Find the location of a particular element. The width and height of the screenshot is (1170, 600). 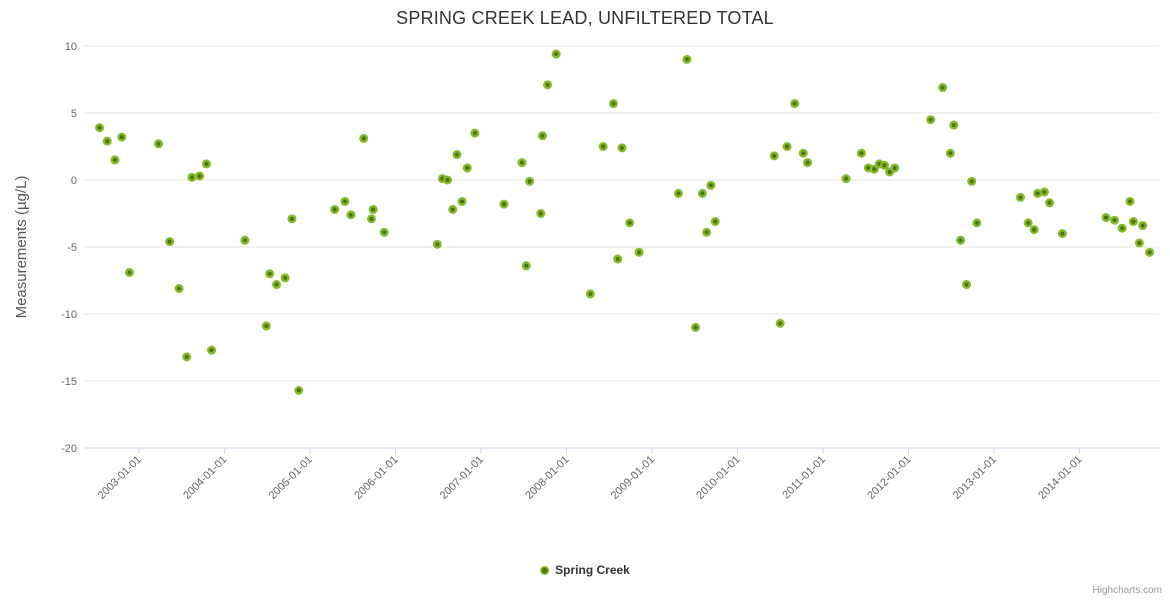

legend-marker-icon is located at coordinates (545, 570).